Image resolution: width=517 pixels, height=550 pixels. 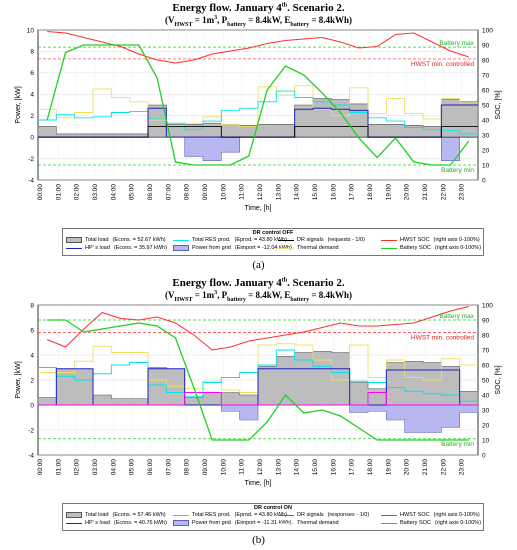 I want to click on x-axis-label: Time, [h], so click(x=258, y=483).